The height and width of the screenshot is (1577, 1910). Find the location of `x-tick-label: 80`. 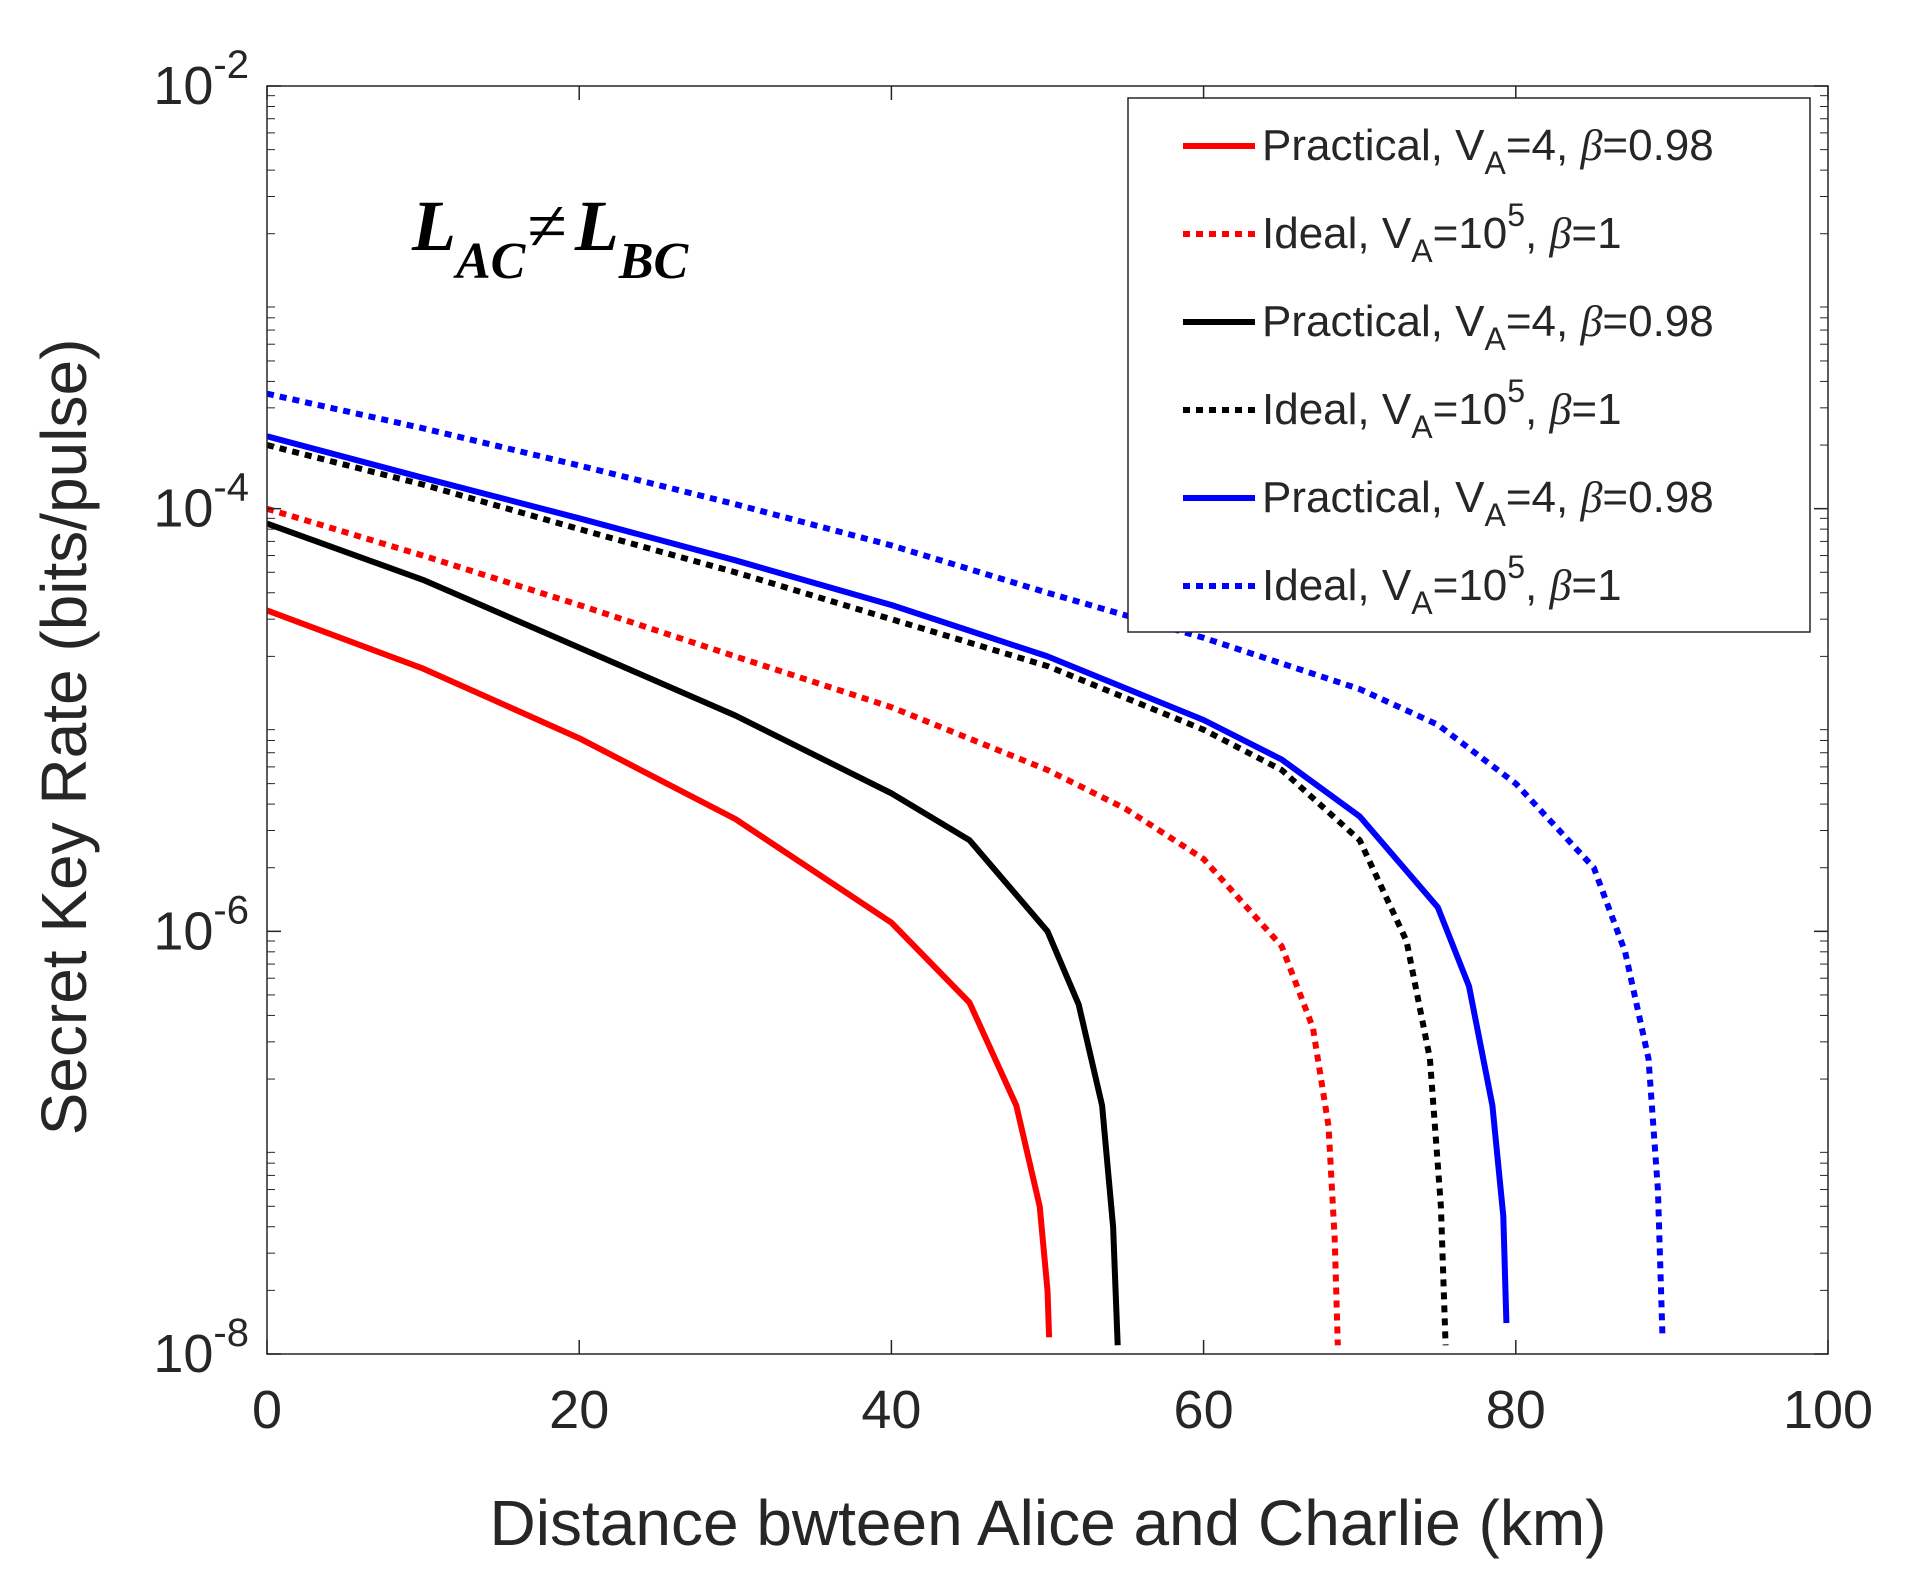

x-tick-label: 80 is located at coordinates (1516, 1410).